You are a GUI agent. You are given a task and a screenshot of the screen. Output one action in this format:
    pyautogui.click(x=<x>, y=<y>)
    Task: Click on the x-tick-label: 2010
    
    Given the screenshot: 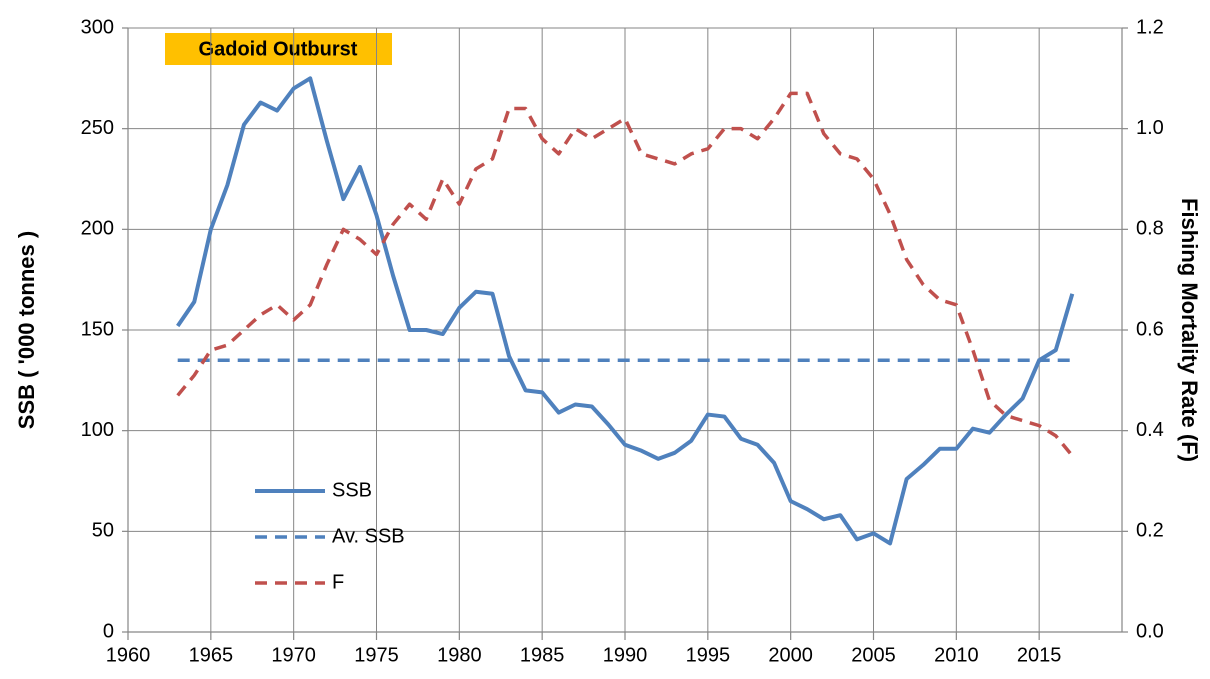 What is the action you would take?
    pyautogui.click(x=956, y=655)
    